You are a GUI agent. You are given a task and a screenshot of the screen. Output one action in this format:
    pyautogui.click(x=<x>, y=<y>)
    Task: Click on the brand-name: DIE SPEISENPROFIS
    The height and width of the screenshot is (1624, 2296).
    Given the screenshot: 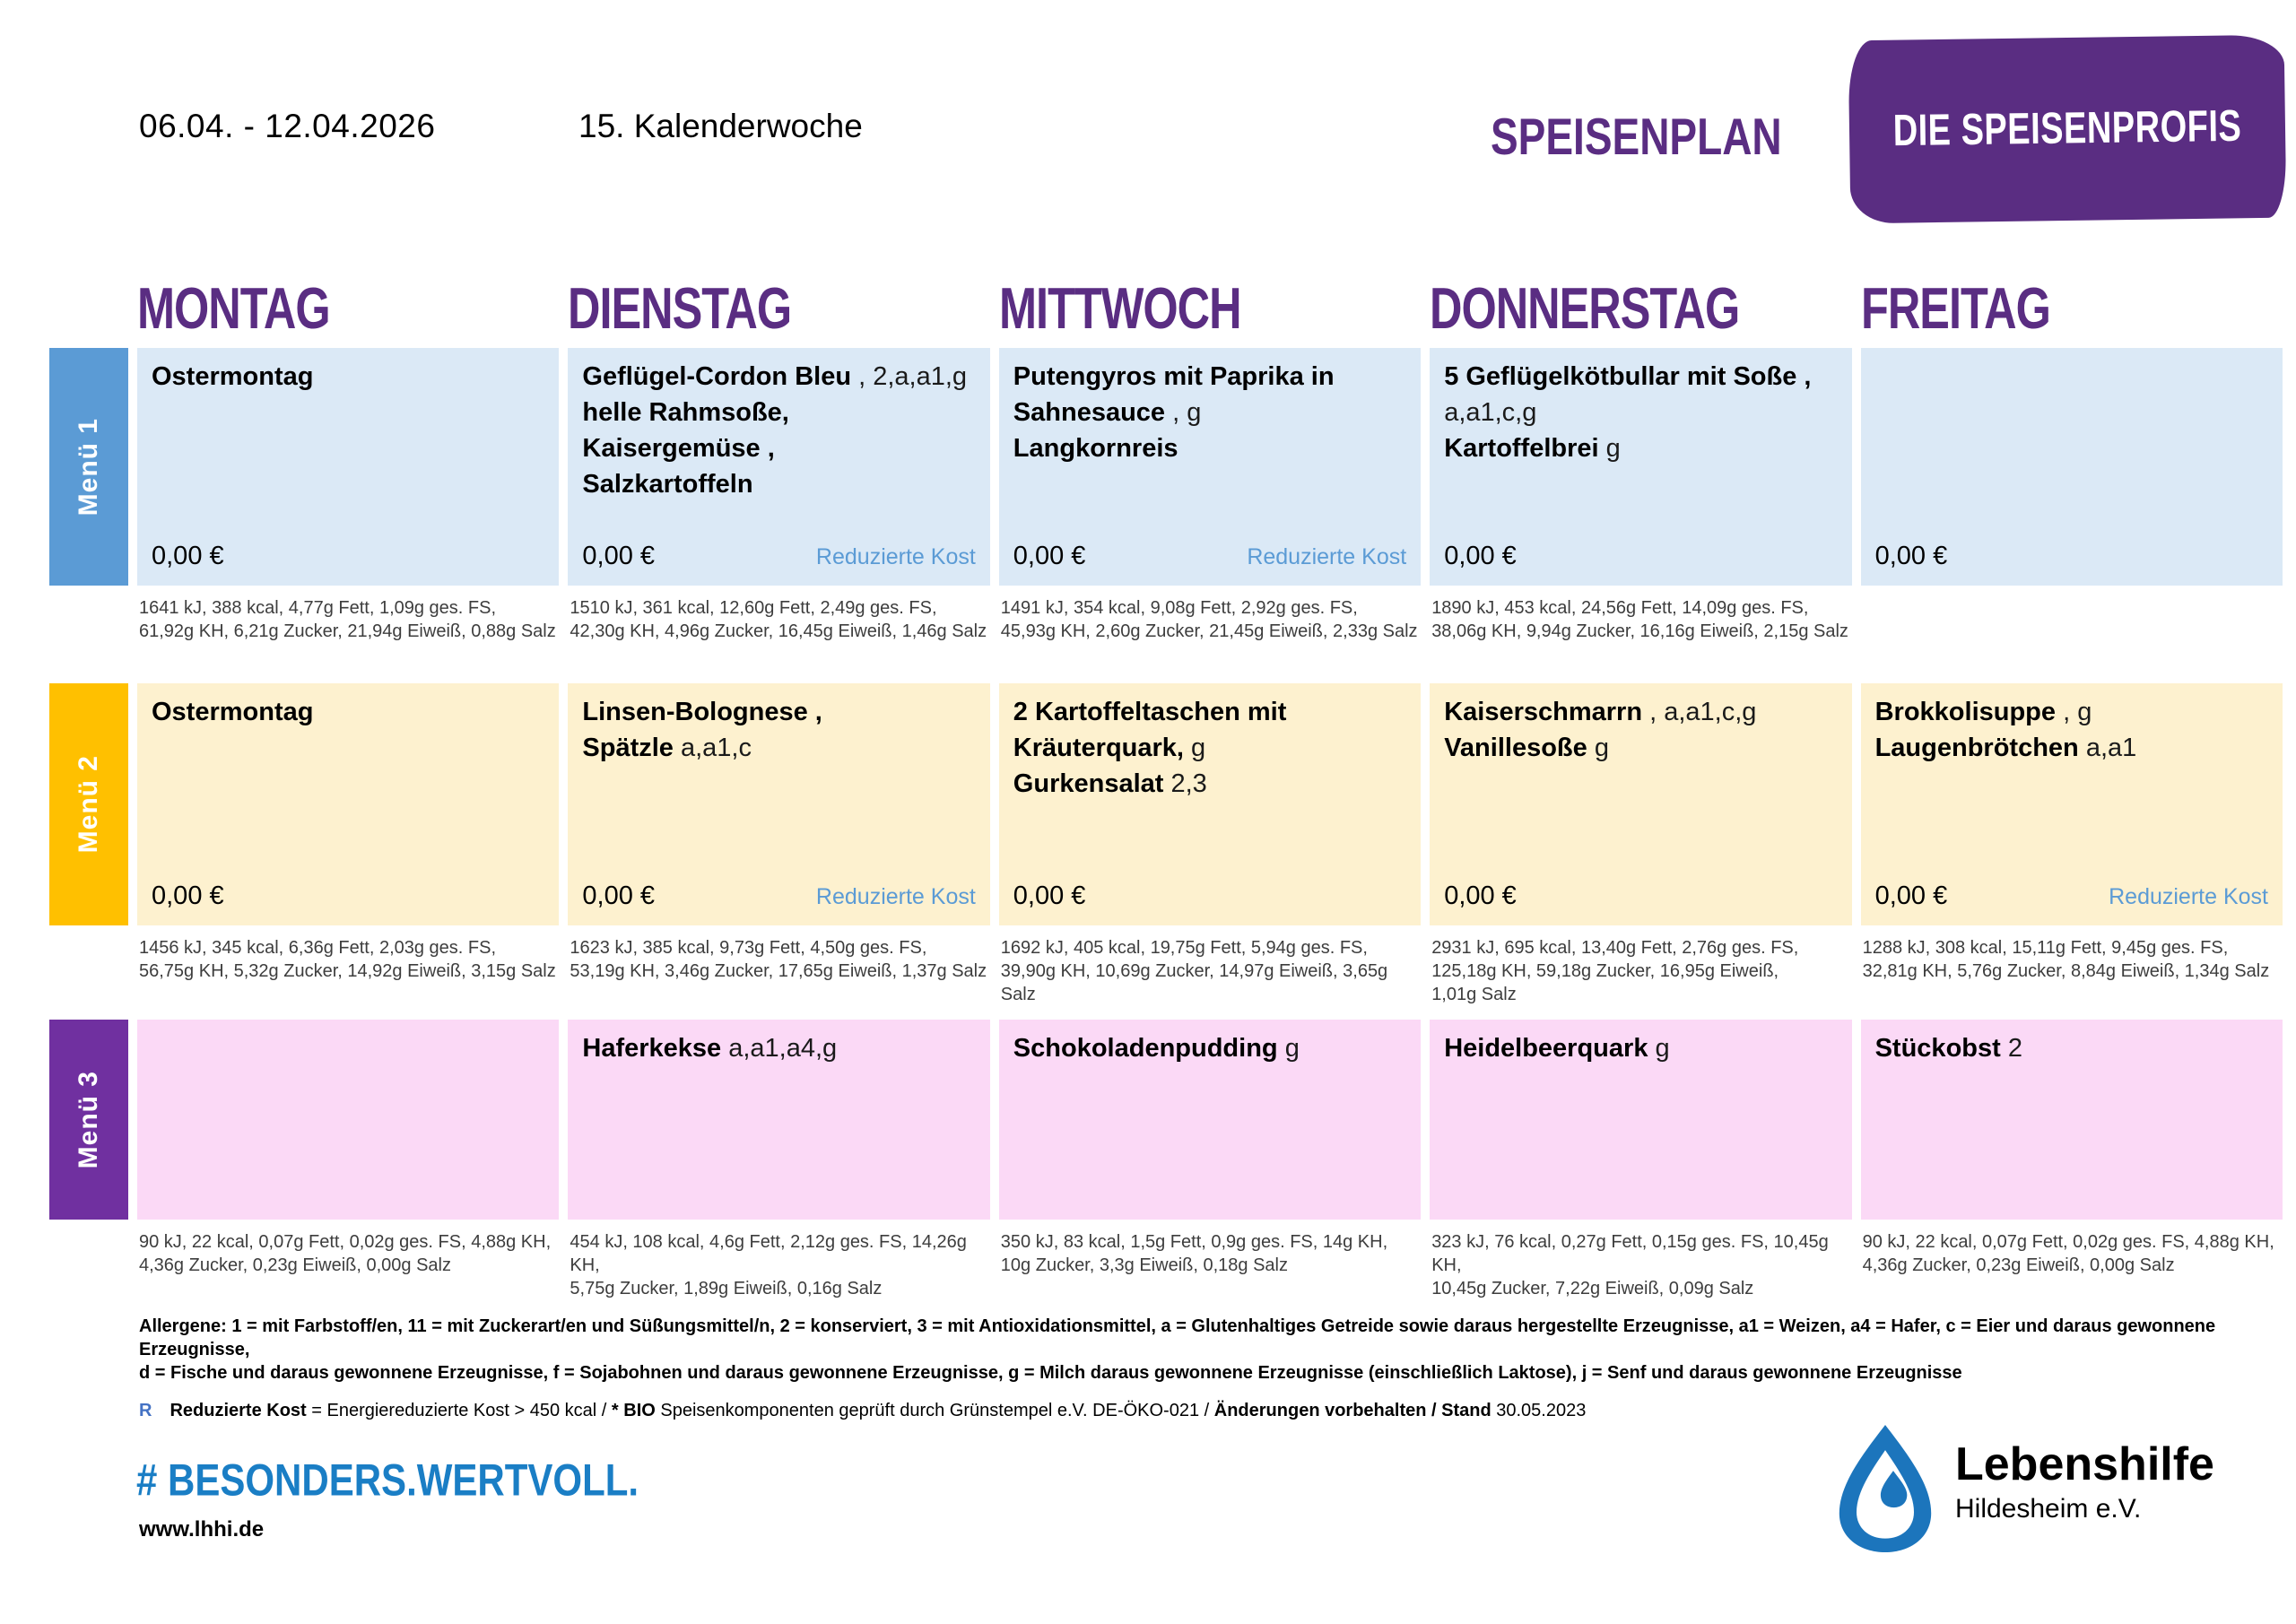 What is the action you would take?
    pyautogui.click(x=2067, y=128)
    